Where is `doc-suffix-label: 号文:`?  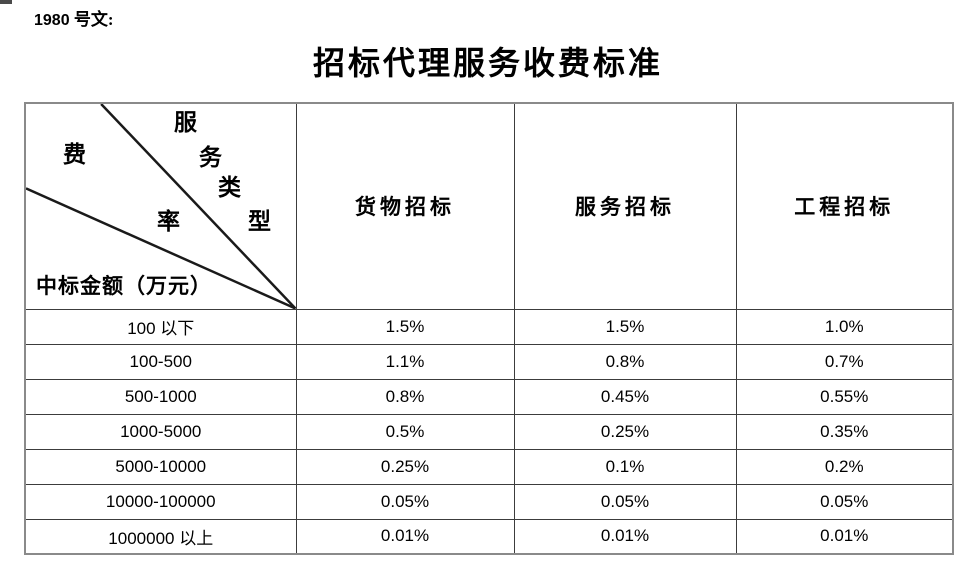 doc-suffix-label: 号文: is located at coordinates (93, 19).